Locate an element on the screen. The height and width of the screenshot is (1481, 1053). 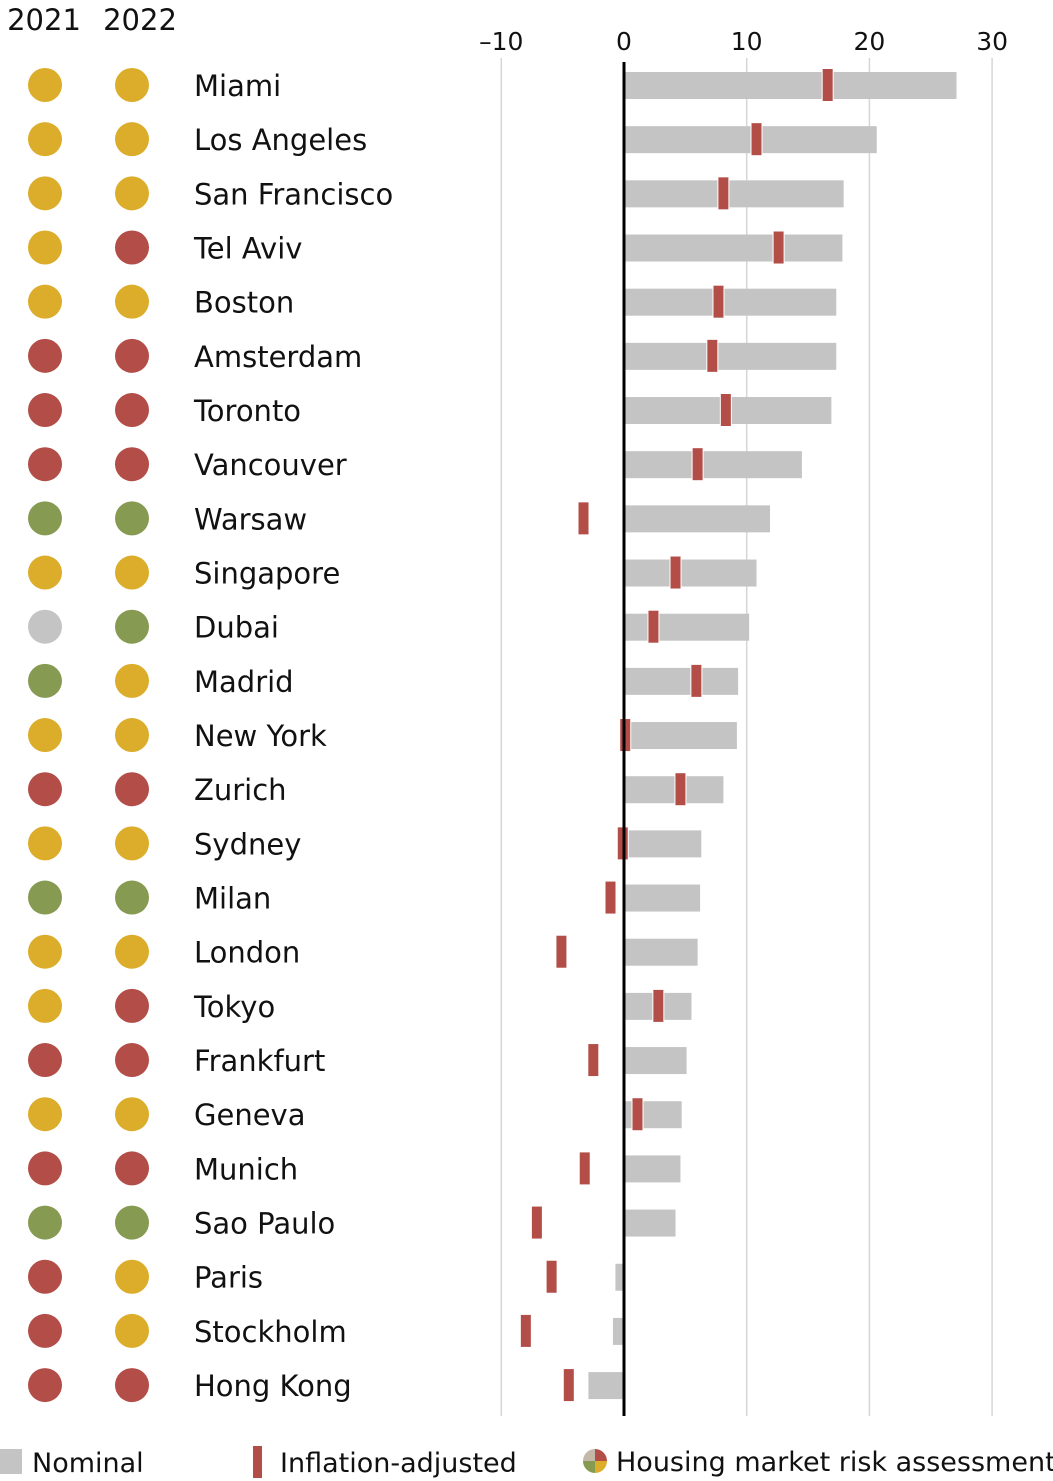
x-tick-label: 30 is located at coordinates (992, 41).